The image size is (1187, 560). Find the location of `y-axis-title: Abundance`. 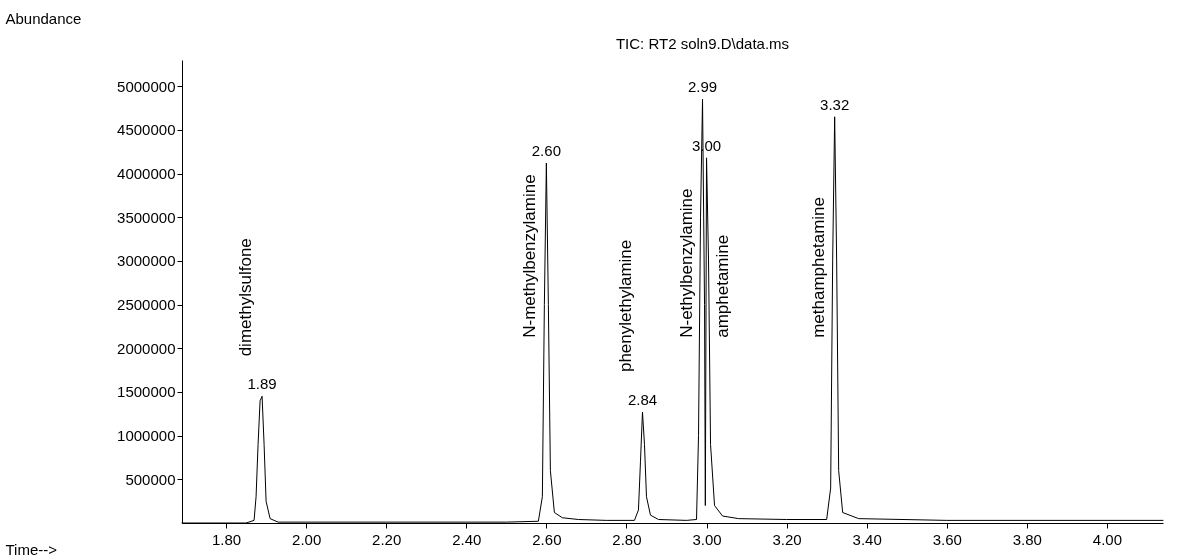

y-axis-title: Abundance is located at coordinates (43, 18).